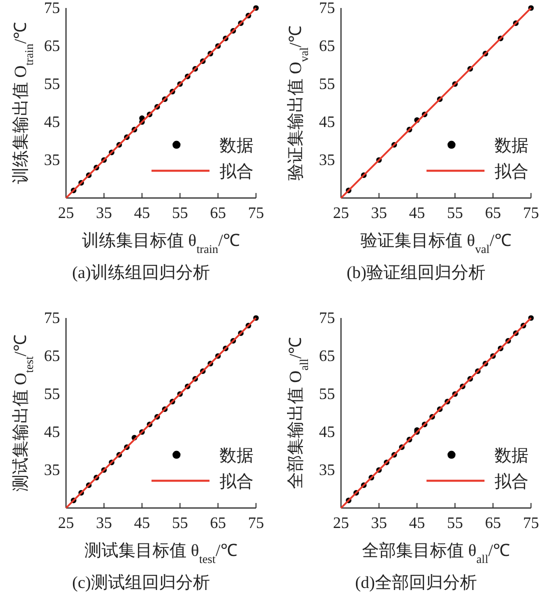 This screenshot has height=608, width=550. What do you see at coordinates (416, 272) in the screenshot?
I see `text: (b)验证组回归分析` at bounding box center [416, 272].